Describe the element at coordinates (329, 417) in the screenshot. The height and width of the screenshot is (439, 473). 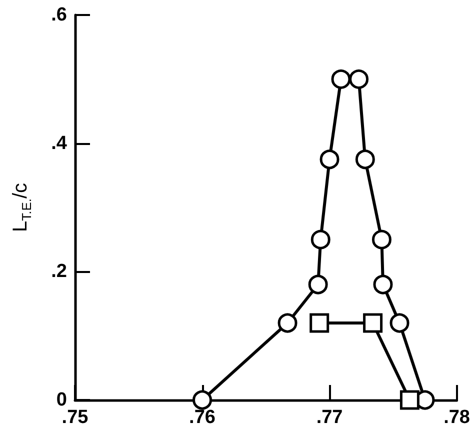
I see `x-tick-label: .77` at that location.